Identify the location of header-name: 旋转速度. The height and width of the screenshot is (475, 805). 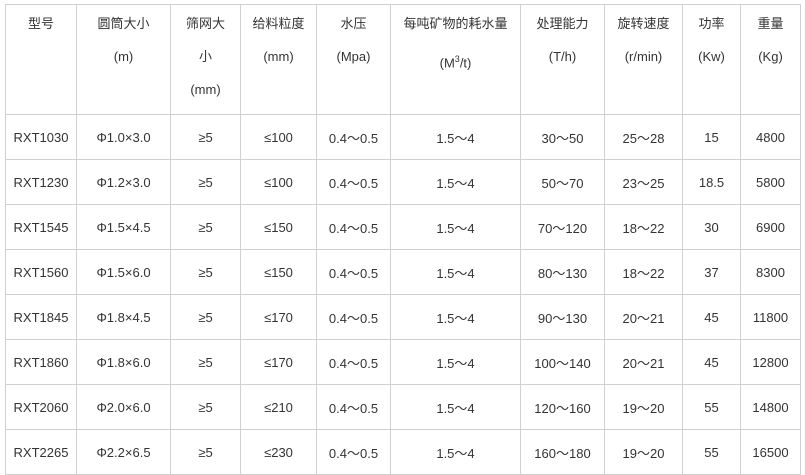
(643, 23).